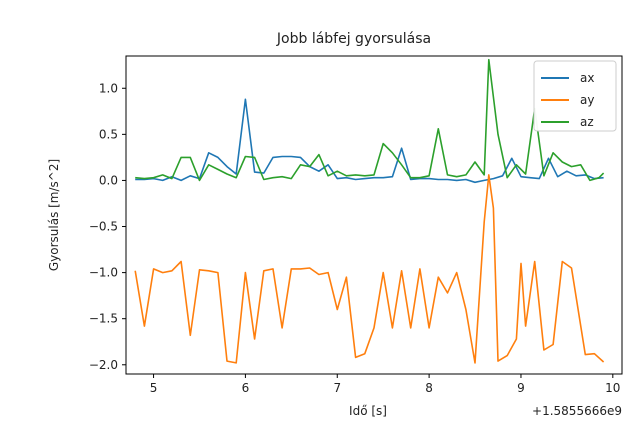  I want to click on y-tick-label: −0.5, so click(103, 227).